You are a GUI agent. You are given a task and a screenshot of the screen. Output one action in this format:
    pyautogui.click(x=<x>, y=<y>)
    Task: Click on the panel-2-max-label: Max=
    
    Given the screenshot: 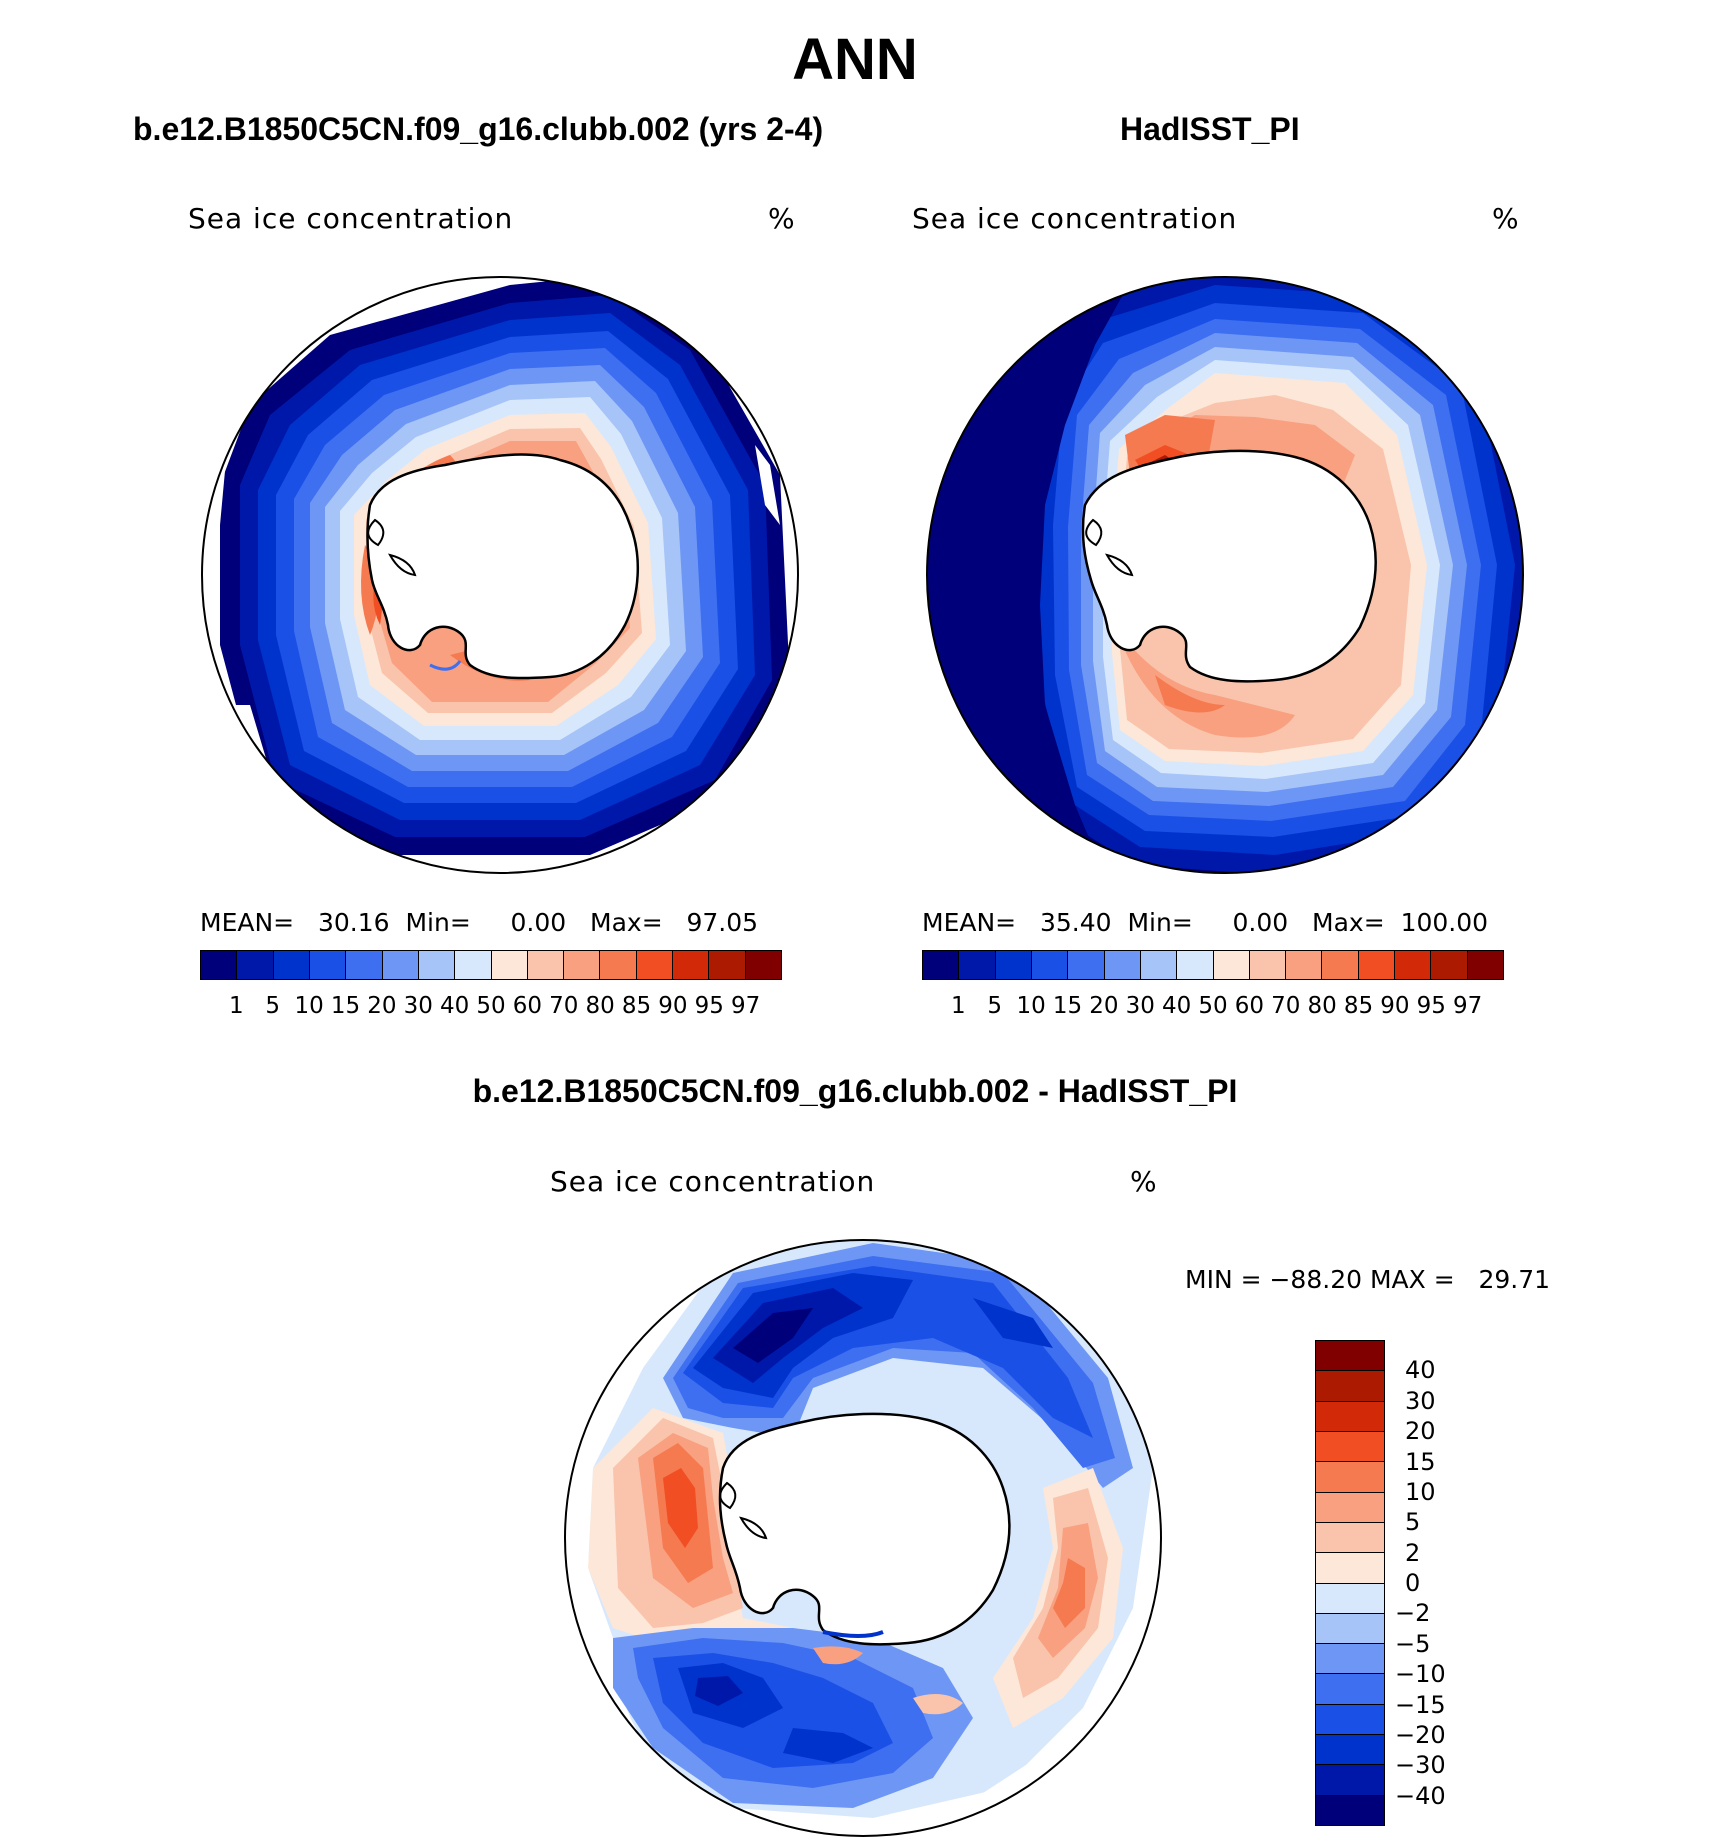 What is the action you would take?
    pyautogui.click(x=1348, y=922)
    